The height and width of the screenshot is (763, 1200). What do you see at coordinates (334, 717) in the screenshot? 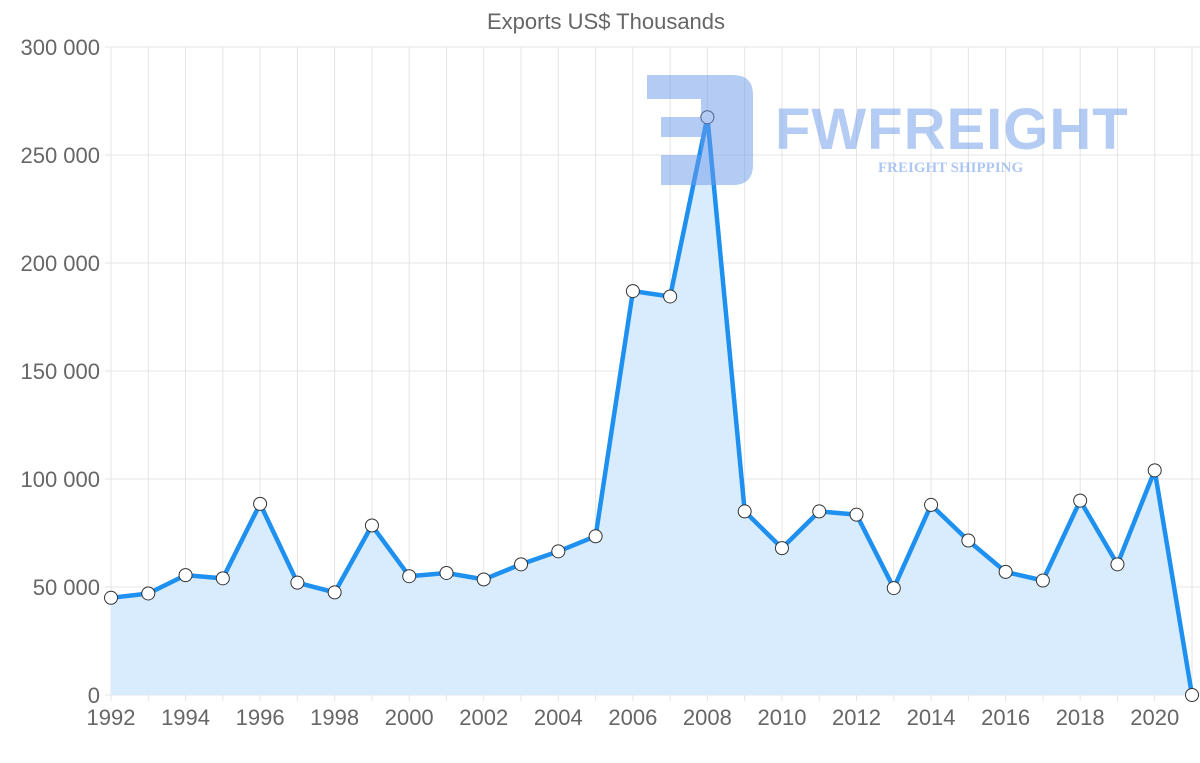
I see `x-tick-label: 1998` at bounding box center [334, 717].